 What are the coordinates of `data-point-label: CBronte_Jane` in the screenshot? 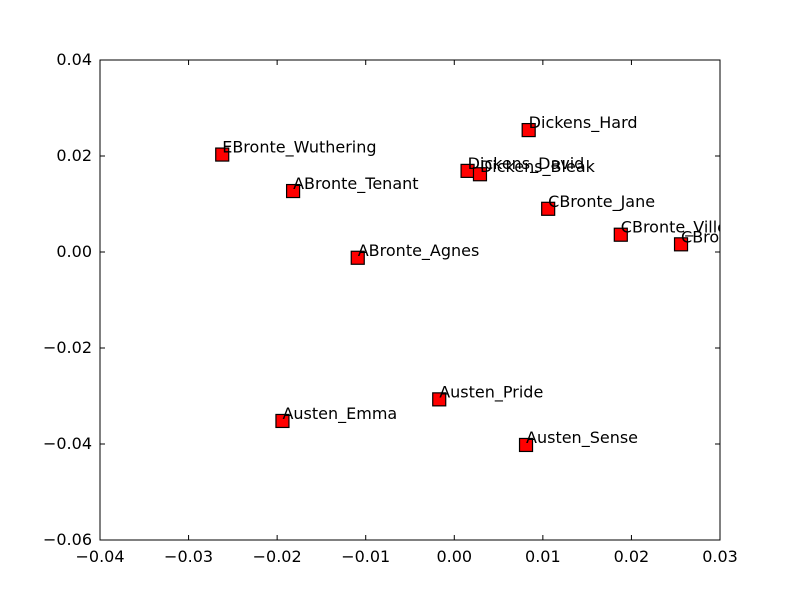 It's located at (601, 202).